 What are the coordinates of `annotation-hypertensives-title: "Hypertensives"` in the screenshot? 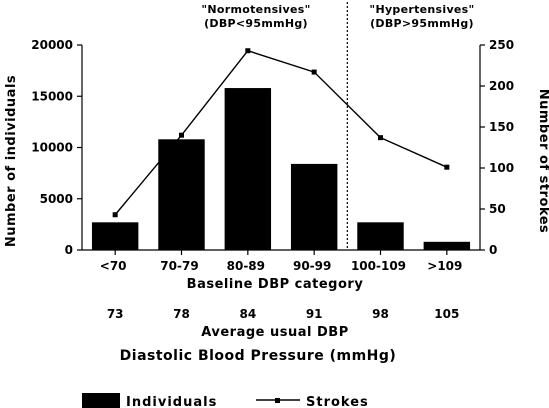 It's located at (421, 9).